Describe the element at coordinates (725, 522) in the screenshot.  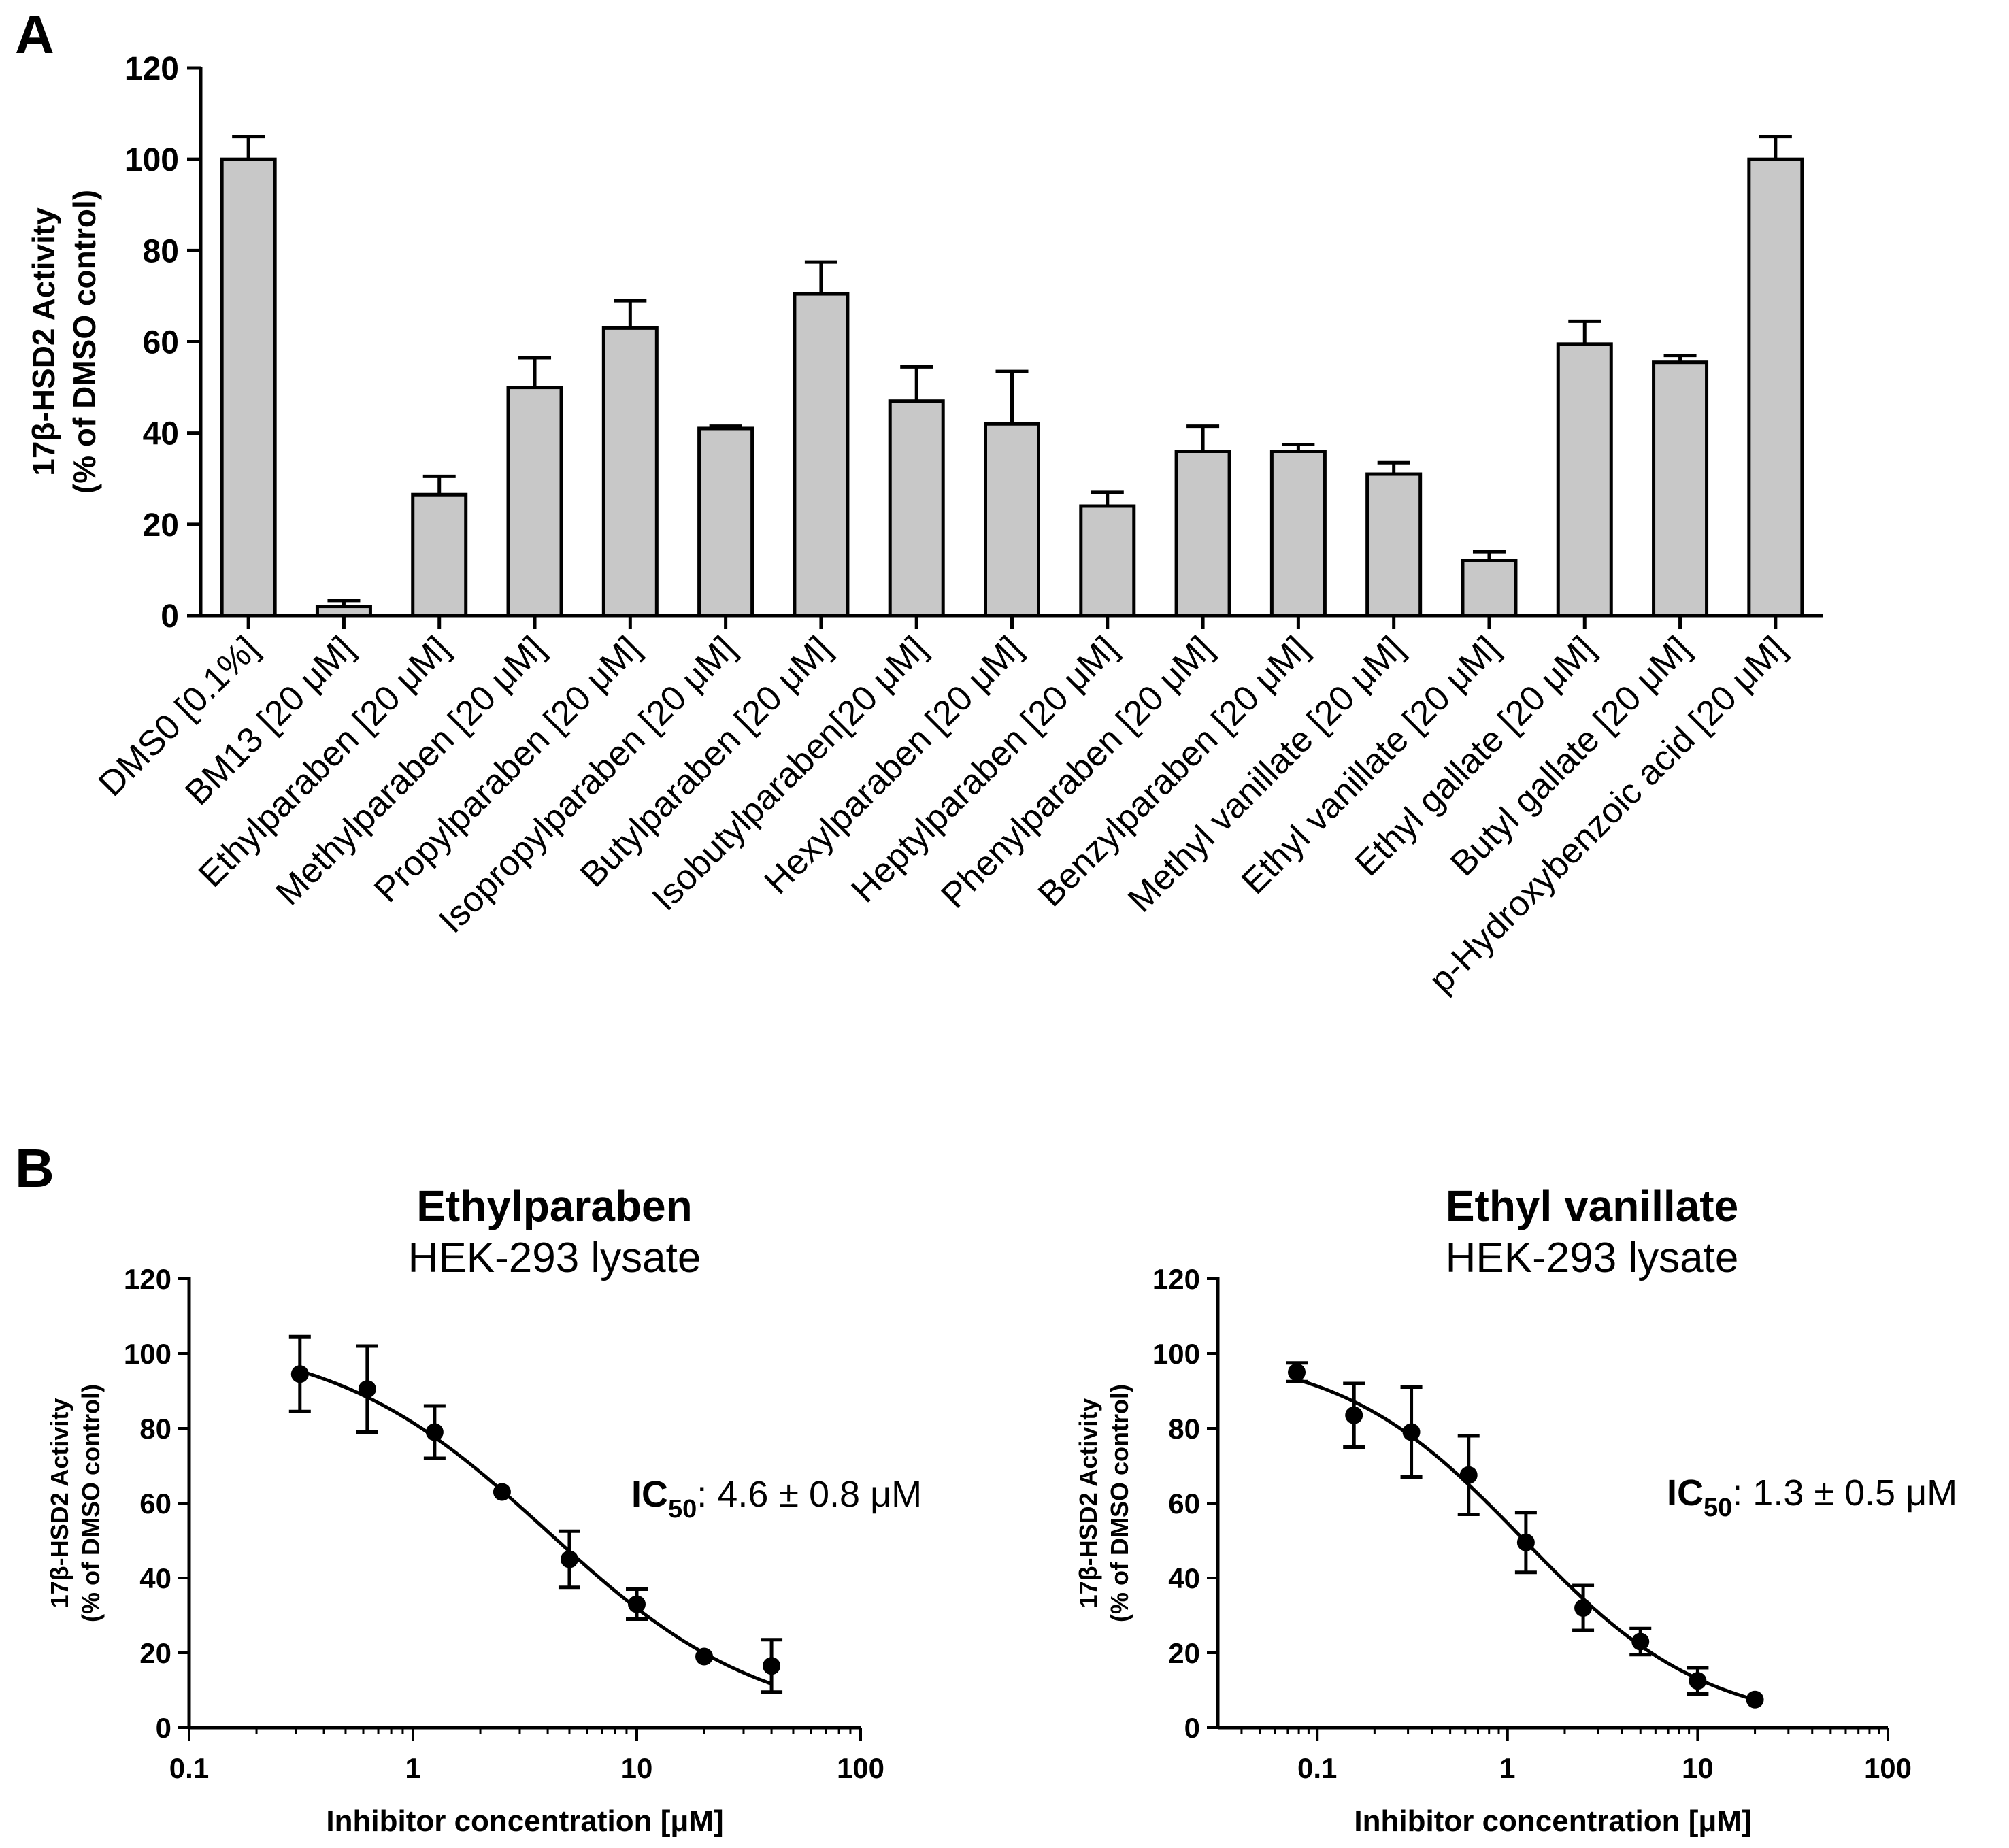
I see `bar-isopropylparaben-20-m` at that location.